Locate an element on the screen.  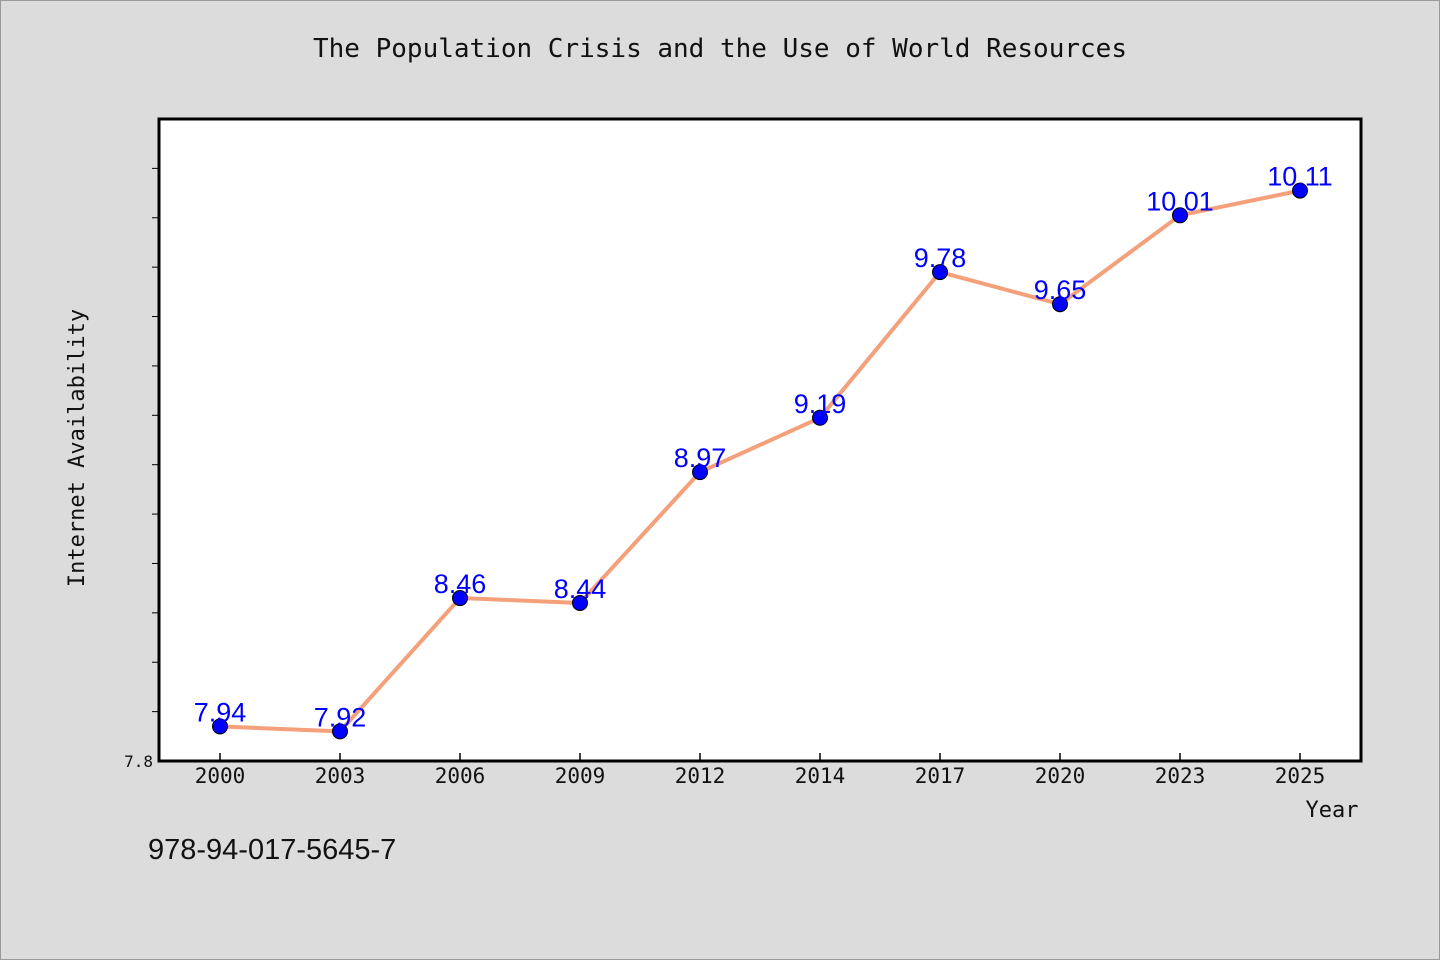
x-tick-label: 2014 is located at coordinates (820, 776).